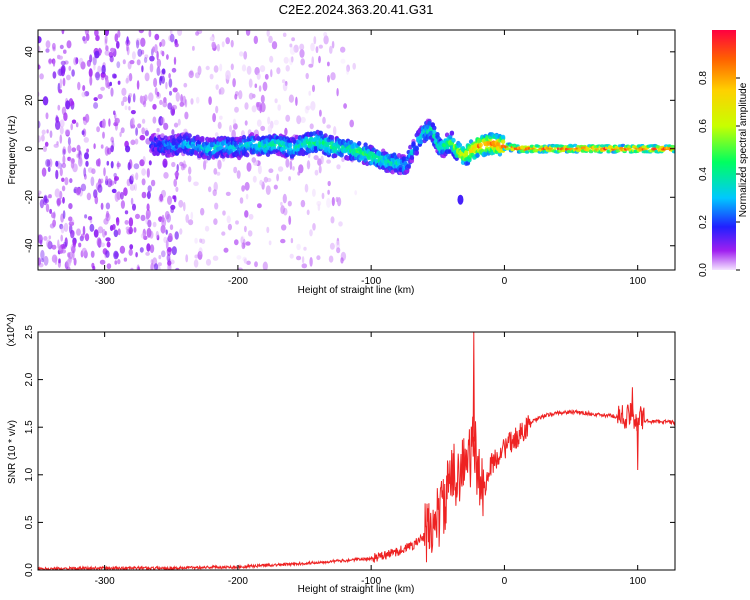 This screenshot has width=750, height=600. I want to click on y-tick-label: -40, so click(29, 245).